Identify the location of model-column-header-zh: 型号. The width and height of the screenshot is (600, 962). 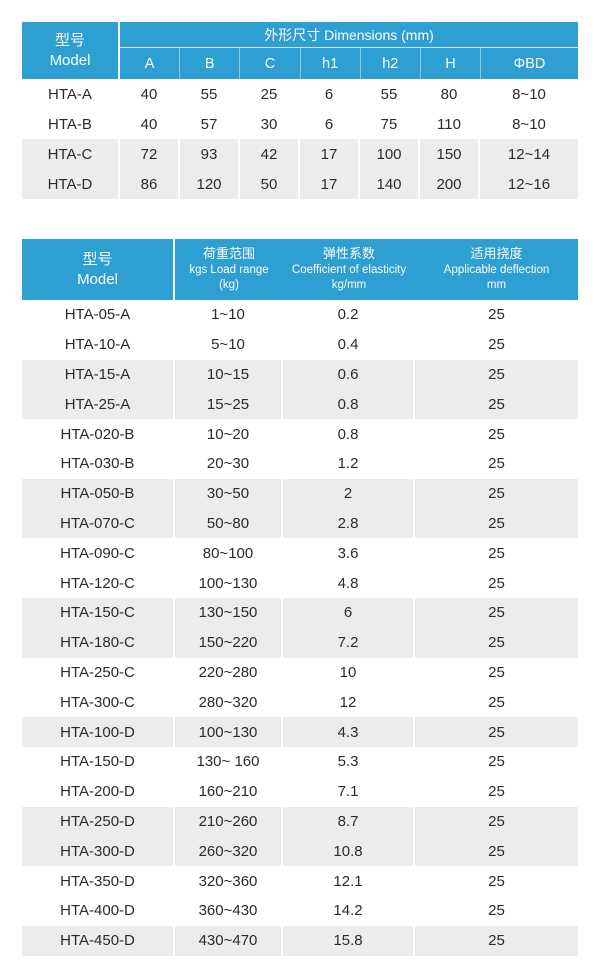
(69, 40).